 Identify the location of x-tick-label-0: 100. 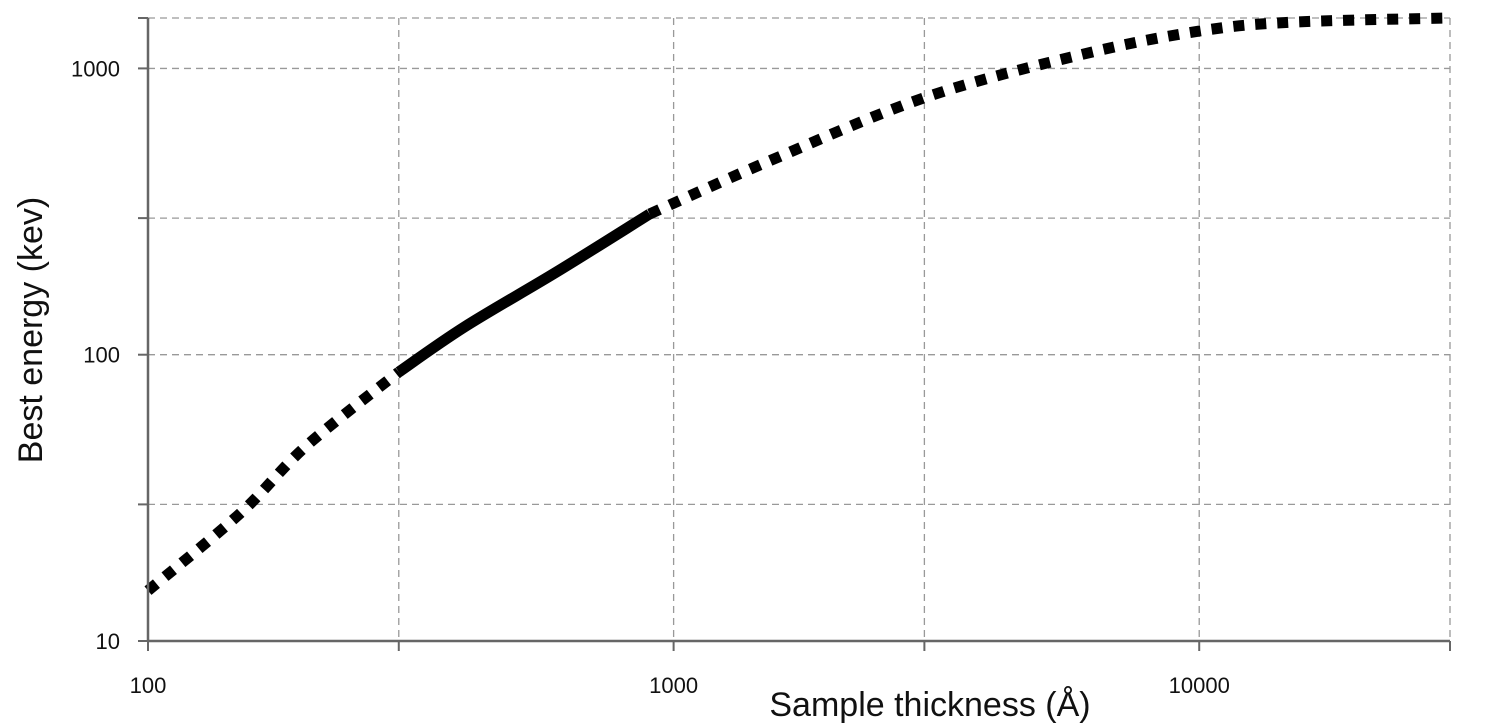
(148, 685).